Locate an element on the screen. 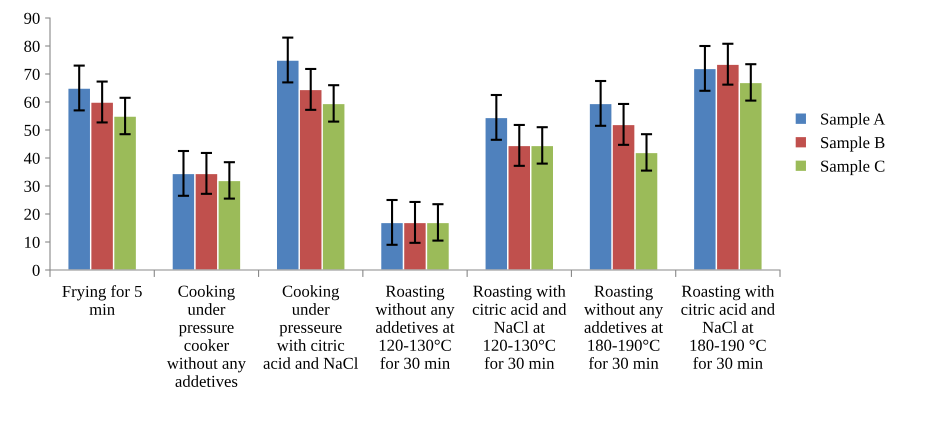 The image size is (934, 421). y-tick-label: 70 is located at coordinates (32, 74).